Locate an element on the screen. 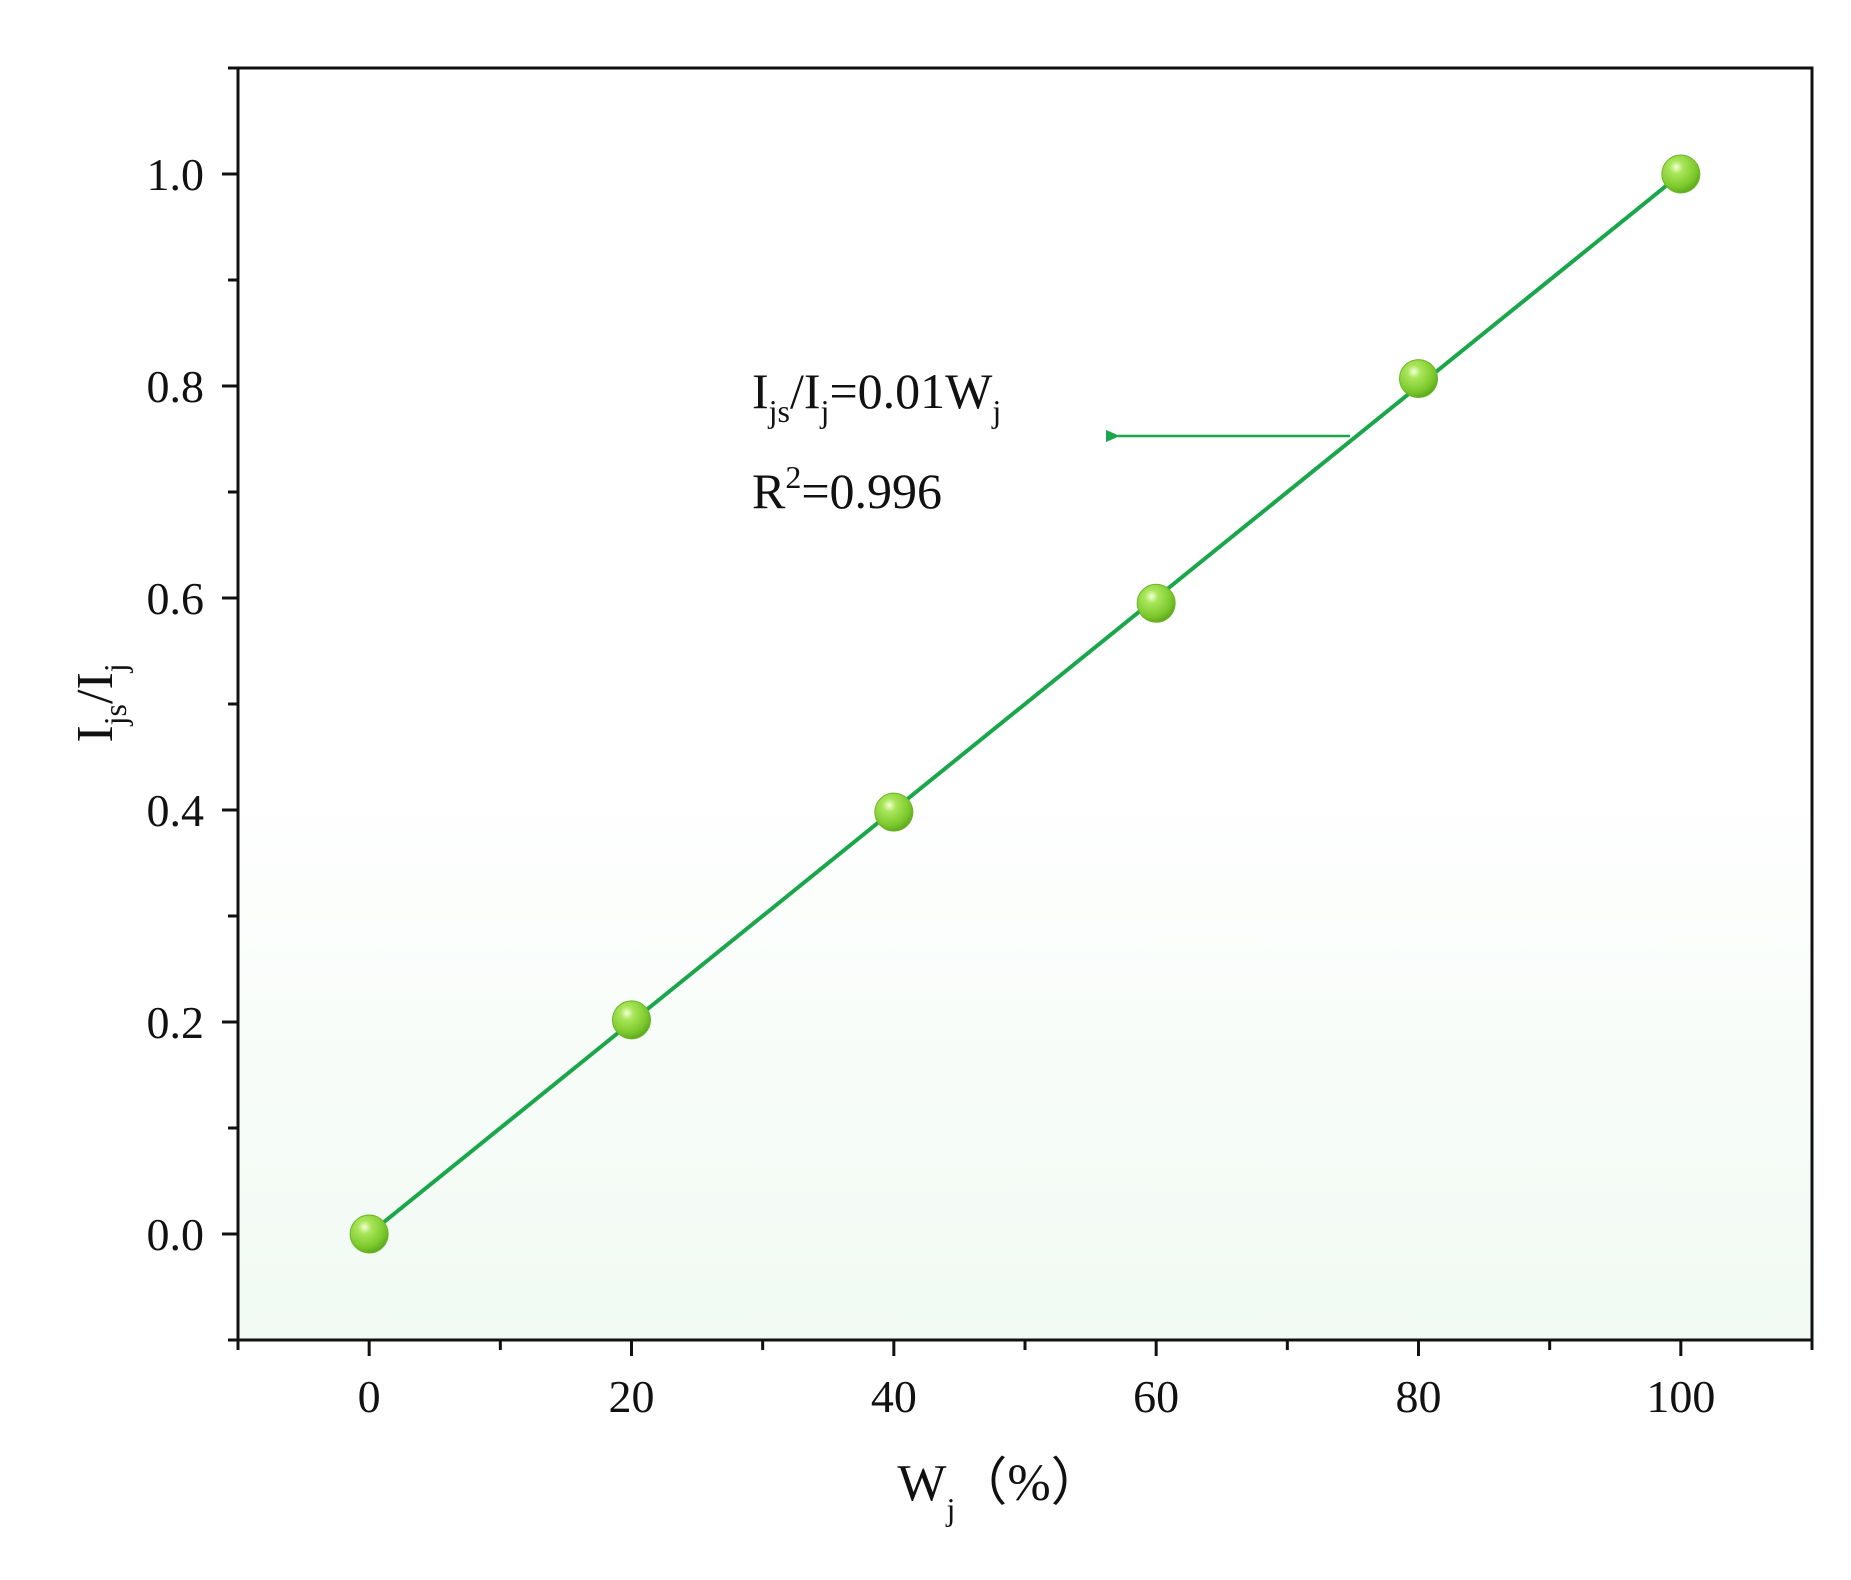 Image resolution: width=1851 pixels, height=1580 pixels. x-tick-label: 60 is located at coordinates (1156, 1396).